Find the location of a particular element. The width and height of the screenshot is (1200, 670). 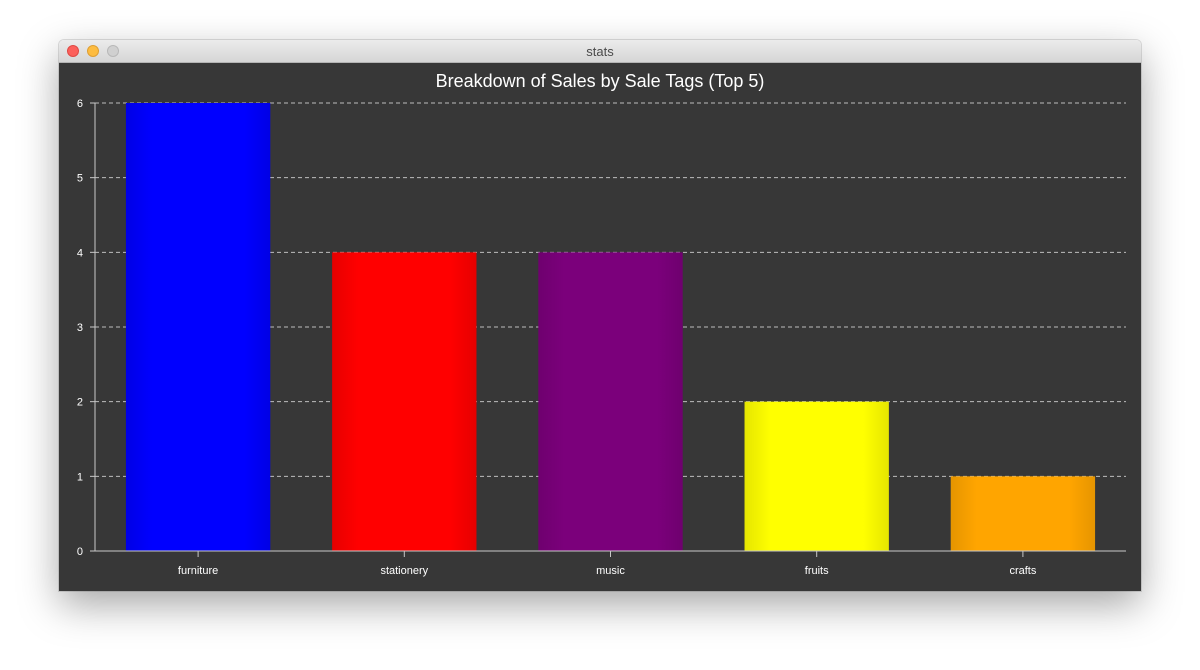

x-tick-label-fruits: fruits is located at coordinates (817, 571).